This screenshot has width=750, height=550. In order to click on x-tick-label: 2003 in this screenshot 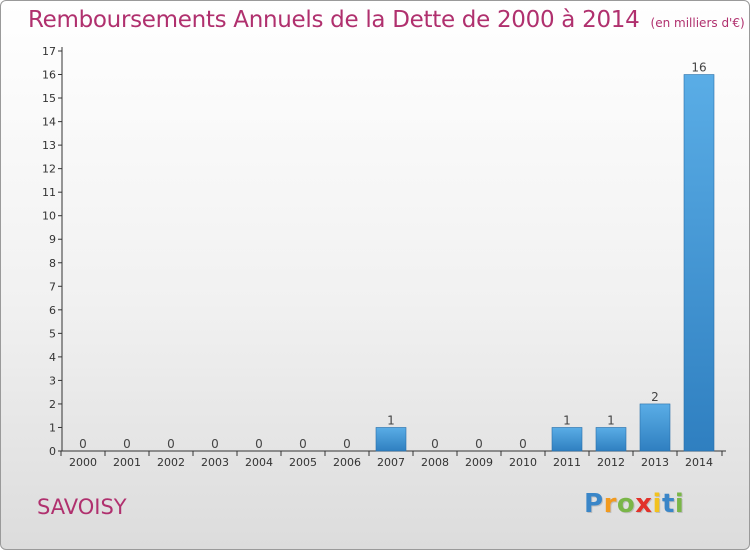, I will do `click(215, 462)`.